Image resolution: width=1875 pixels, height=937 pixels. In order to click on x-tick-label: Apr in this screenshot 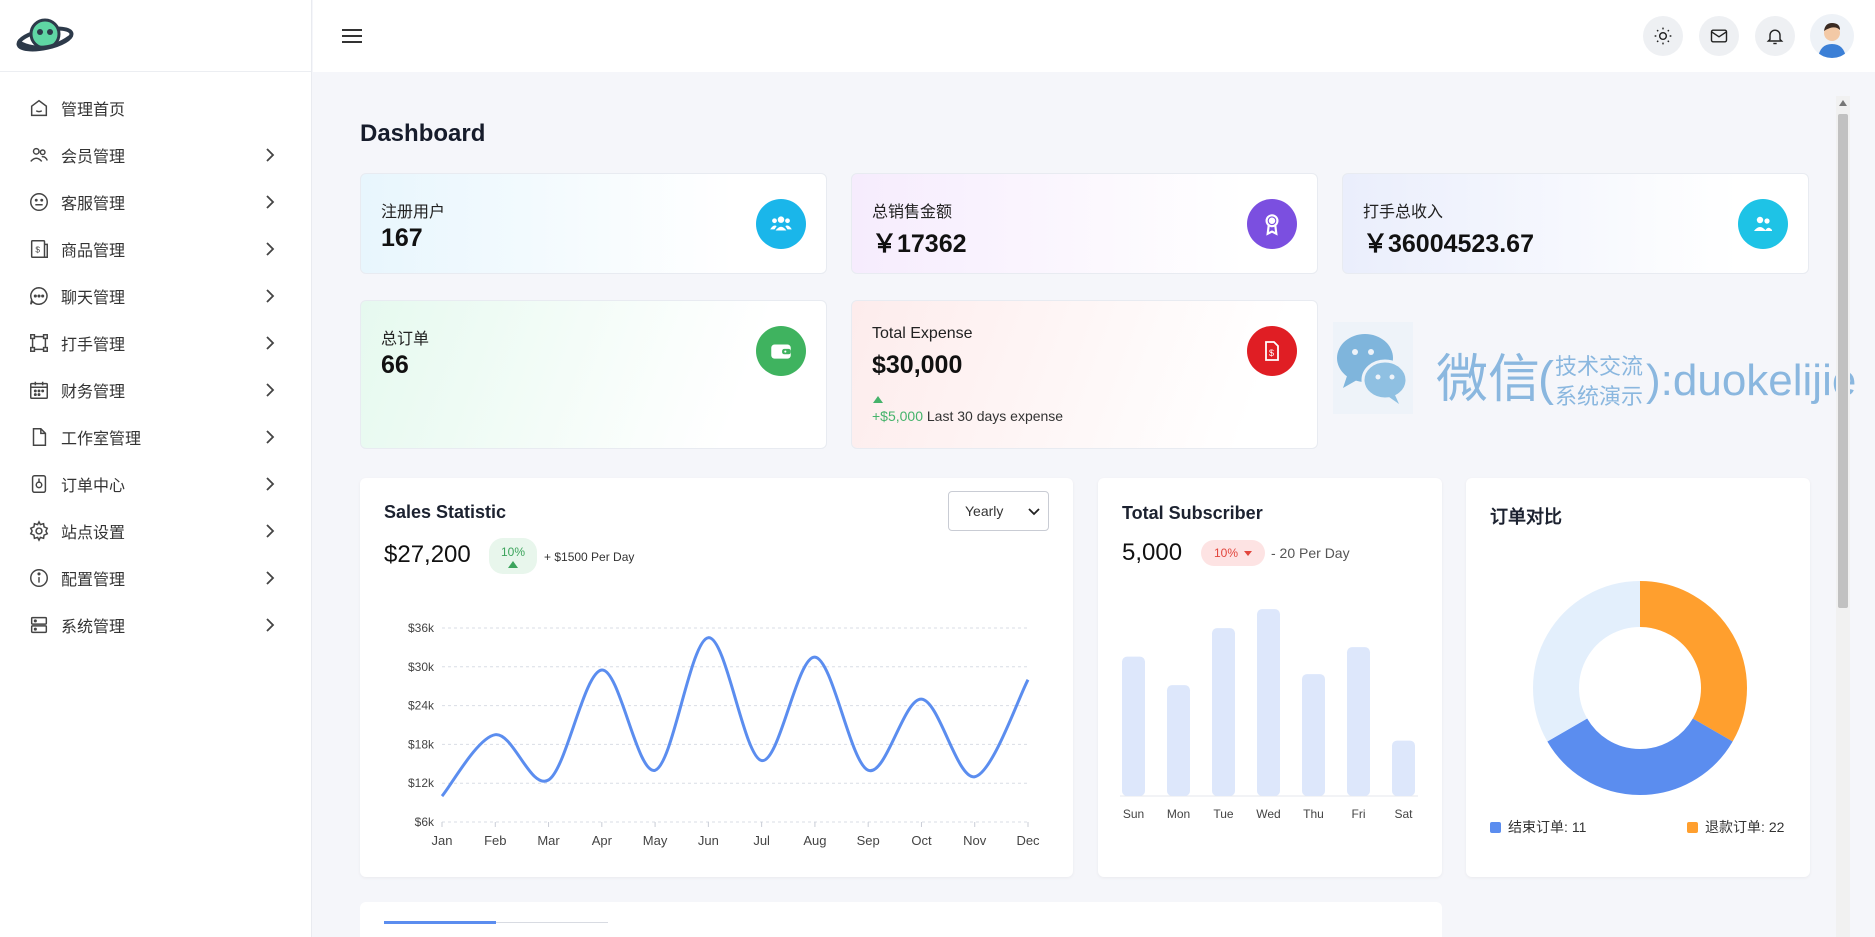, I will do `click(602, 840)`.